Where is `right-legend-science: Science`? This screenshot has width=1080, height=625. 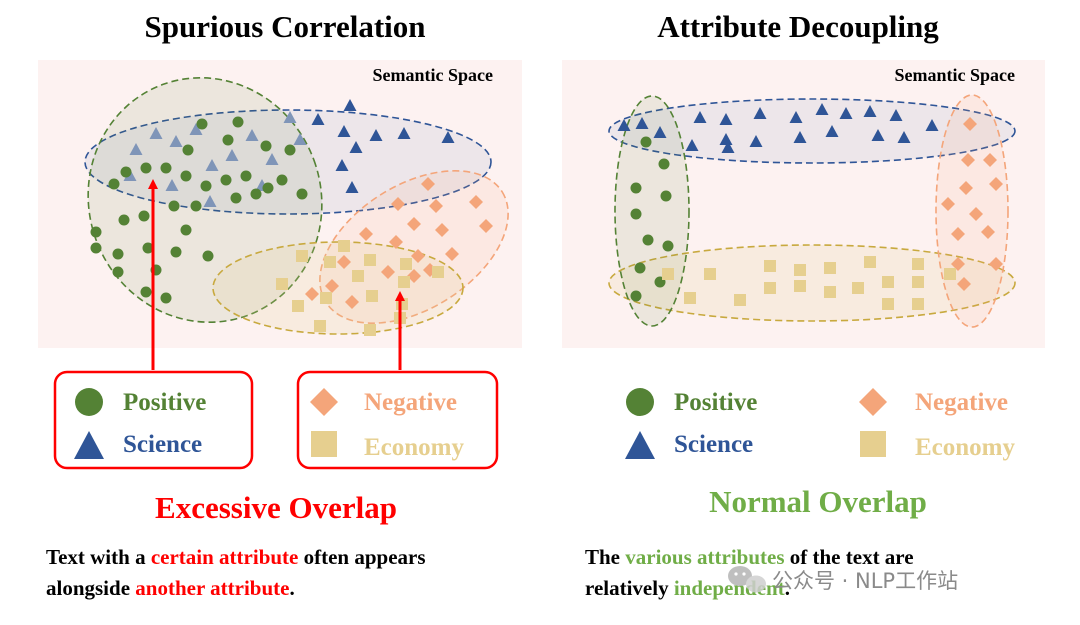
right-legend-science: Science is located at coordinates (713, 444).